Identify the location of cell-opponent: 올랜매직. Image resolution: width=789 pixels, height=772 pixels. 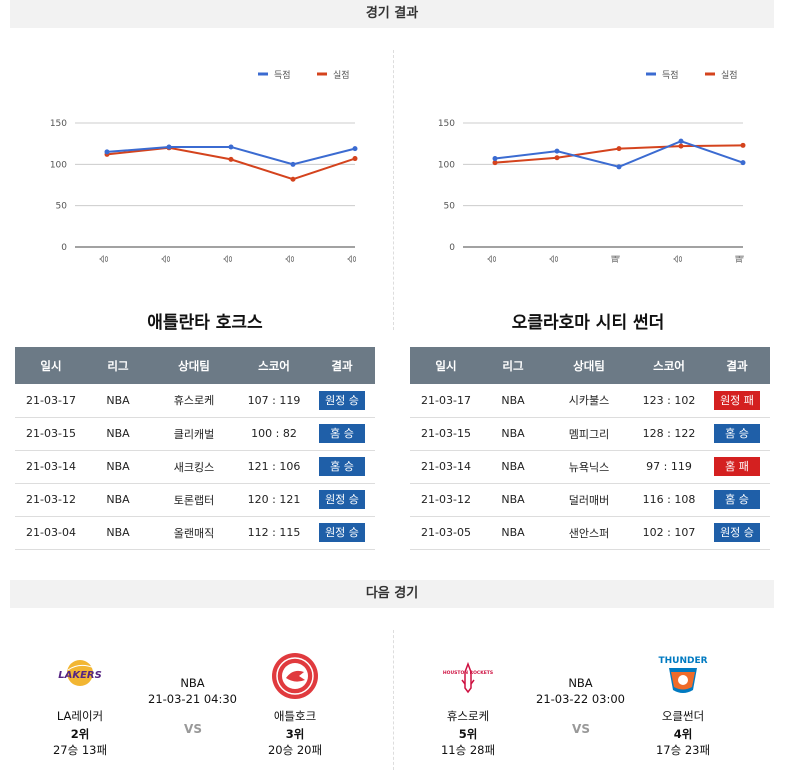
(194, 533).